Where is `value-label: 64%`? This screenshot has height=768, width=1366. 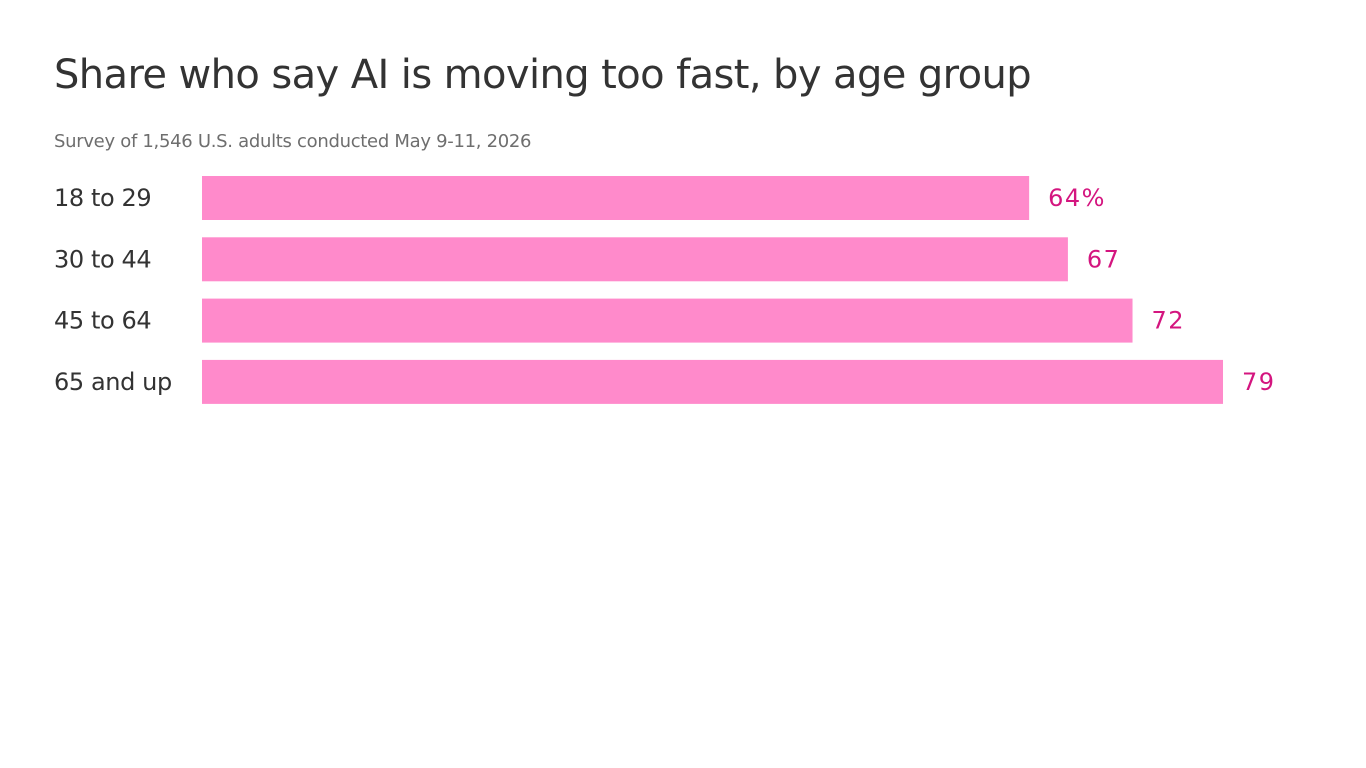
value-label: 64% is located at coordinates (1077, 198).